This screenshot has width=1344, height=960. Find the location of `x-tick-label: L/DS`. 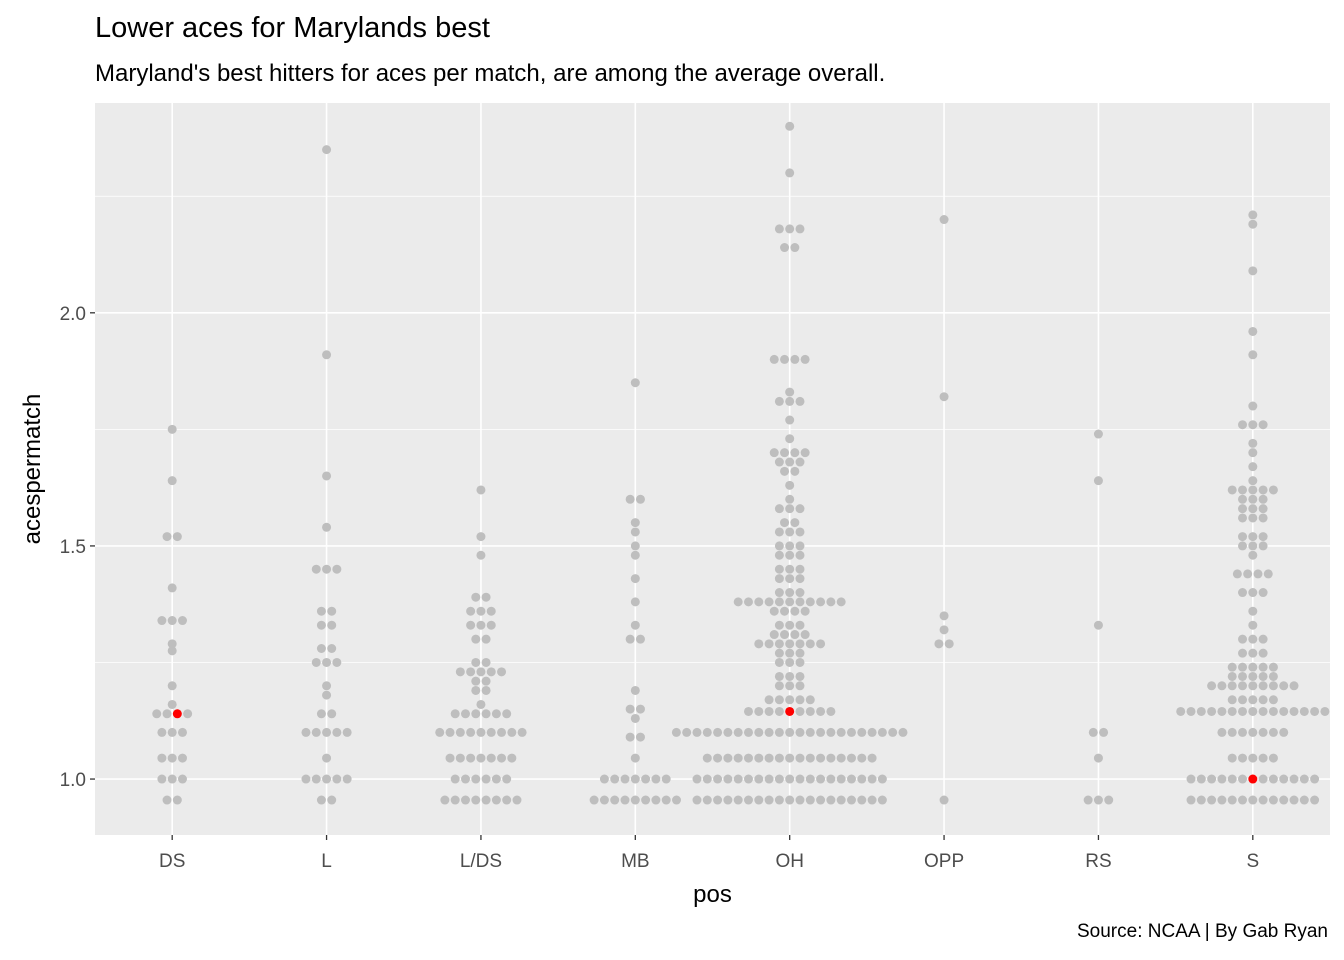

x-tick-label: L/DS is located at coordinates (481, 861).